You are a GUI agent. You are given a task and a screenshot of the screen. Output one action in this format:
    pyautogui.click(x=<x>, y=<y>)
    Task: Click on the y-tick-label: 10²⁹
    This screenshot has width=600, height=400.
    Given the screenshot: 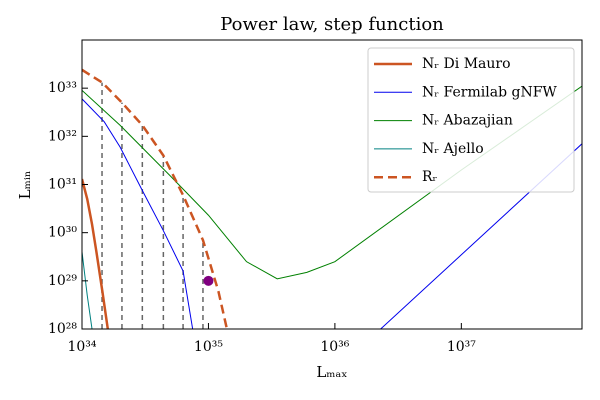 What is the action you would take?
    pyautogui.click(x=62, y=281)
    